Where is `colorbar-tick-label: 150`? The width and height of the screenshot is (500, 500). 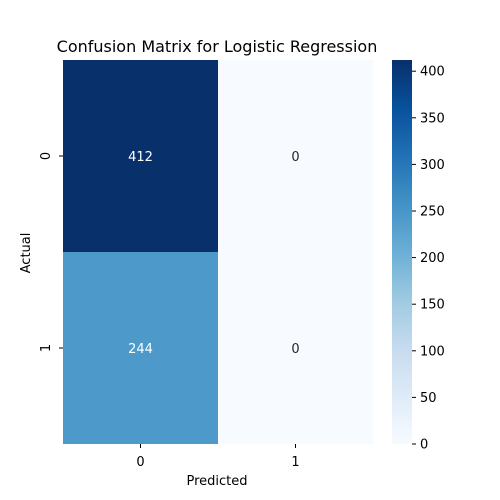 colorbar-tick-label: 150 is located at coordinates (432, 305).